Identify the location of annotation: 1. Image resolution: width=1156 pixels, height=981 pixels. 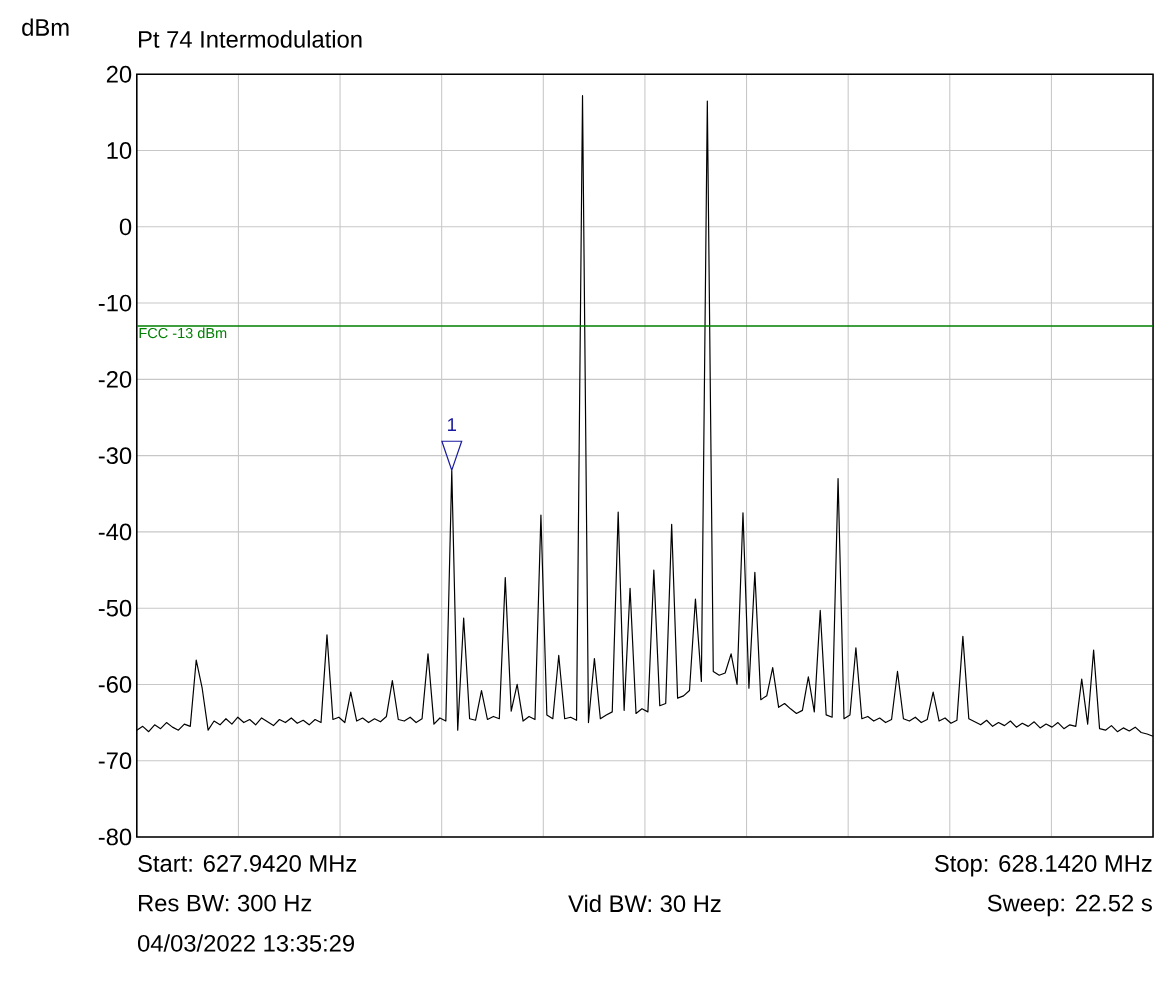
(452, 425).